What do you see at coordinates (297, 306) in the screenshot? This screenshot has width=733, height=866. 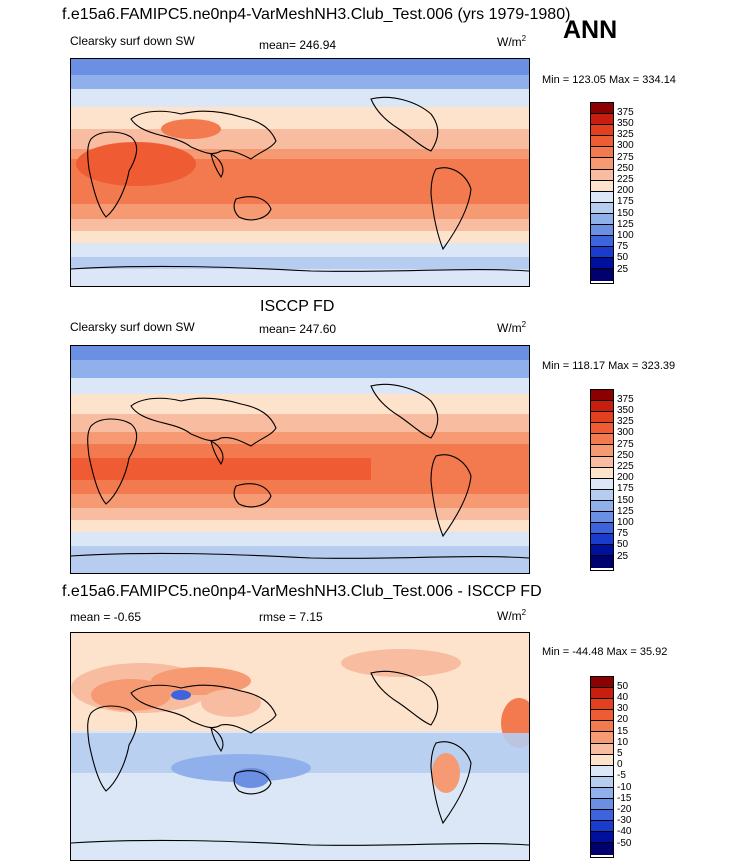 I see `panel2-heading: ISCCP FD` at bounding box center [297, 306].